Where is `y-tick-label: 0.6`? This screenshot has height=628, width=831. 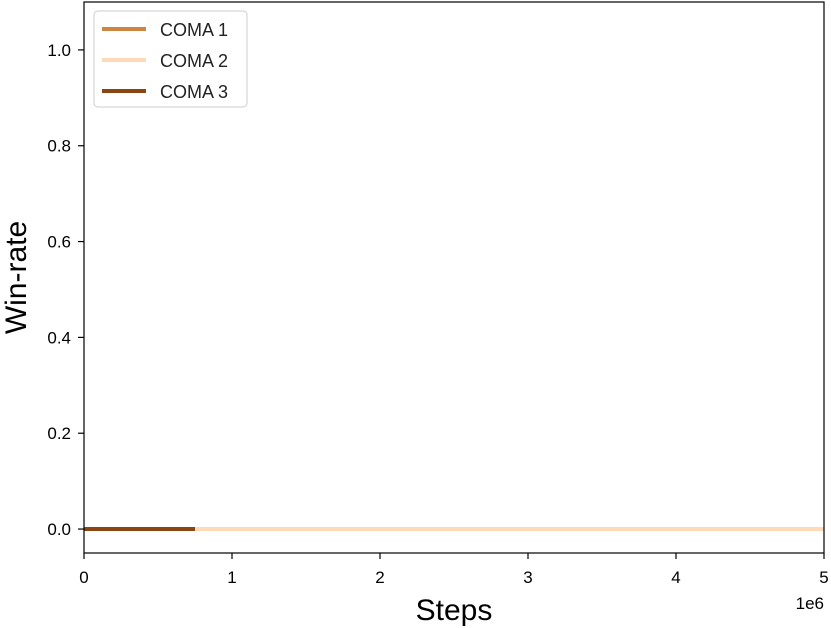 y-tick-label: 0.6 is located at coordinates (59, 242).